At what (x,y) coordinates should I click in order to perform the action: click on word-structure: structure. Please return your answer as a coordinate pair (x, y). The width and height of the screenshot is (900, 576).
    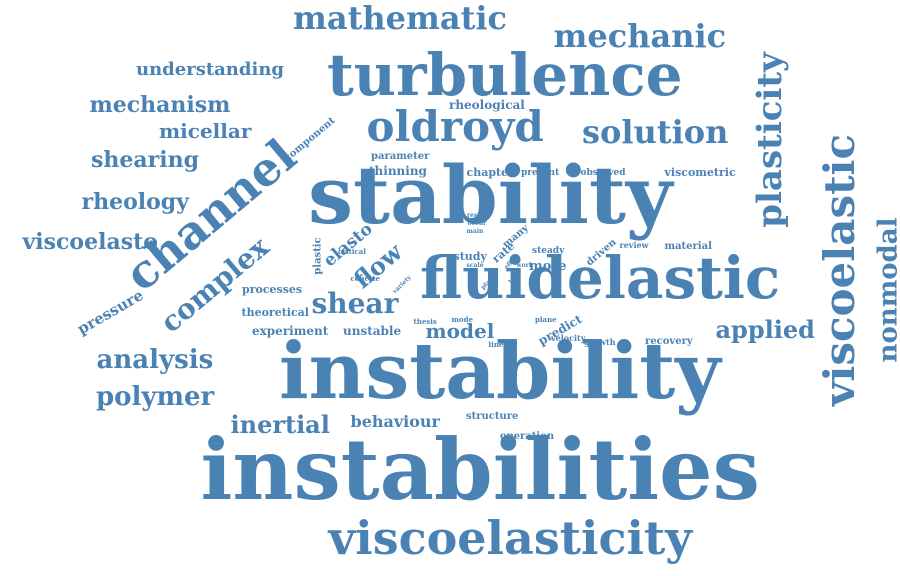
    Looking at the image, I should click on (492, 416).